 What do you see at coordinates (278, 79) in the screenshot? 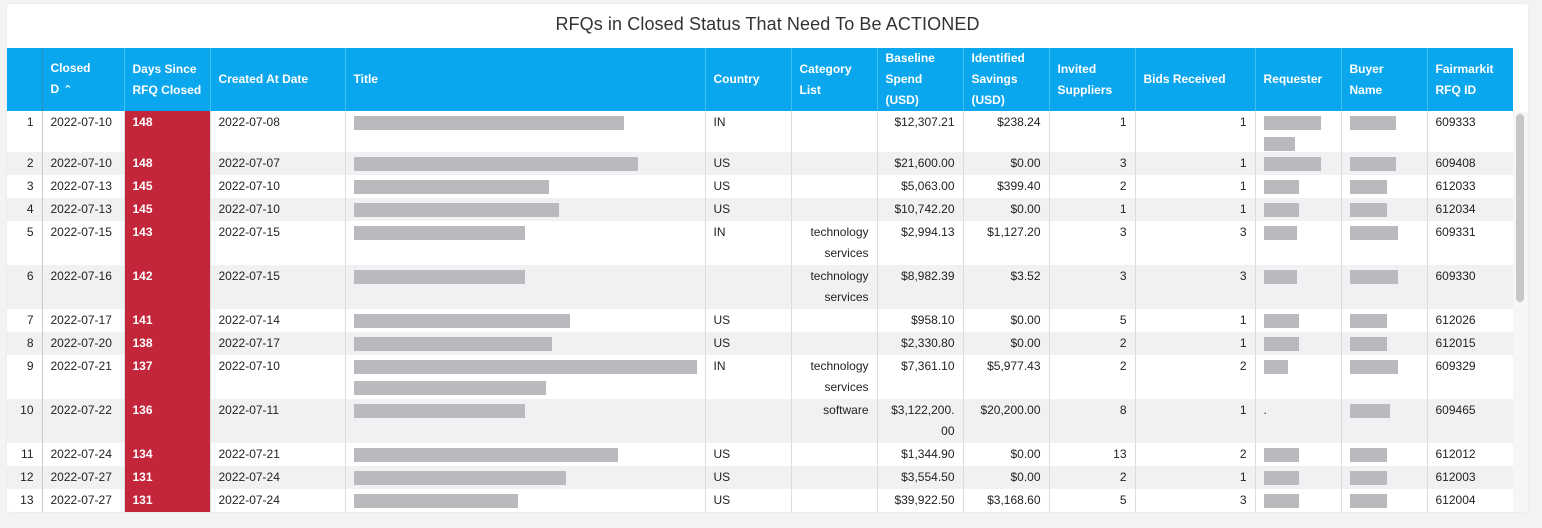
I see `column-header-created-at: Created At Date` at bounding box center [278, 79].